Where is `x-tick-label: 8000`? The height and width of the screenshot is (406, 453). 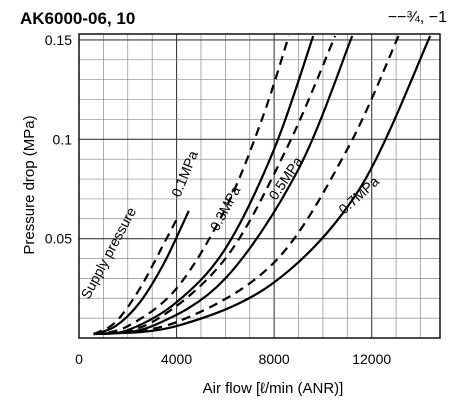 x-tick-label: 8000 is located at coordinates (274, 359).